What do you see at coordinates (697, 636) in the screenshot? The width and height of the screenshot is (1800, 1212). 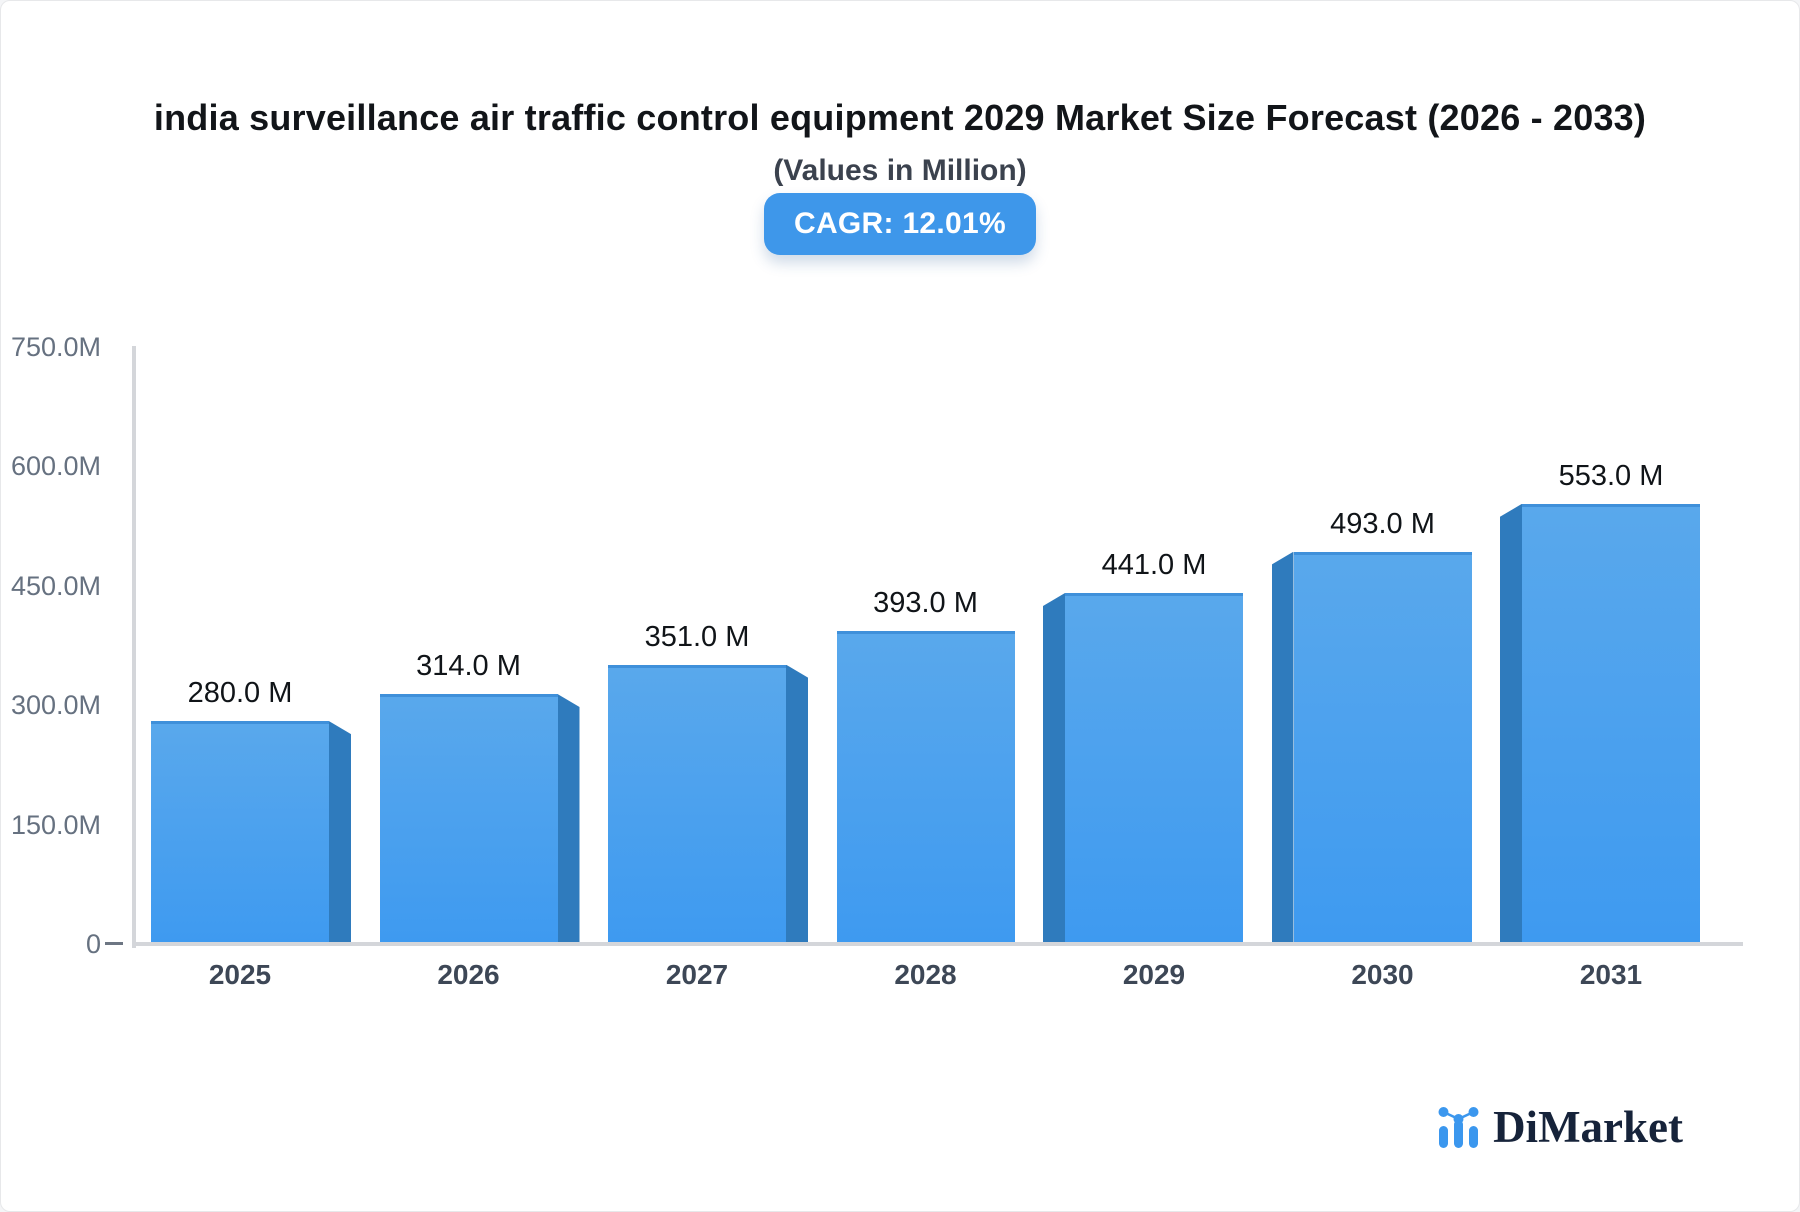 I see `bar-value-label: 351.0 M` at bounding box center [697, 636].